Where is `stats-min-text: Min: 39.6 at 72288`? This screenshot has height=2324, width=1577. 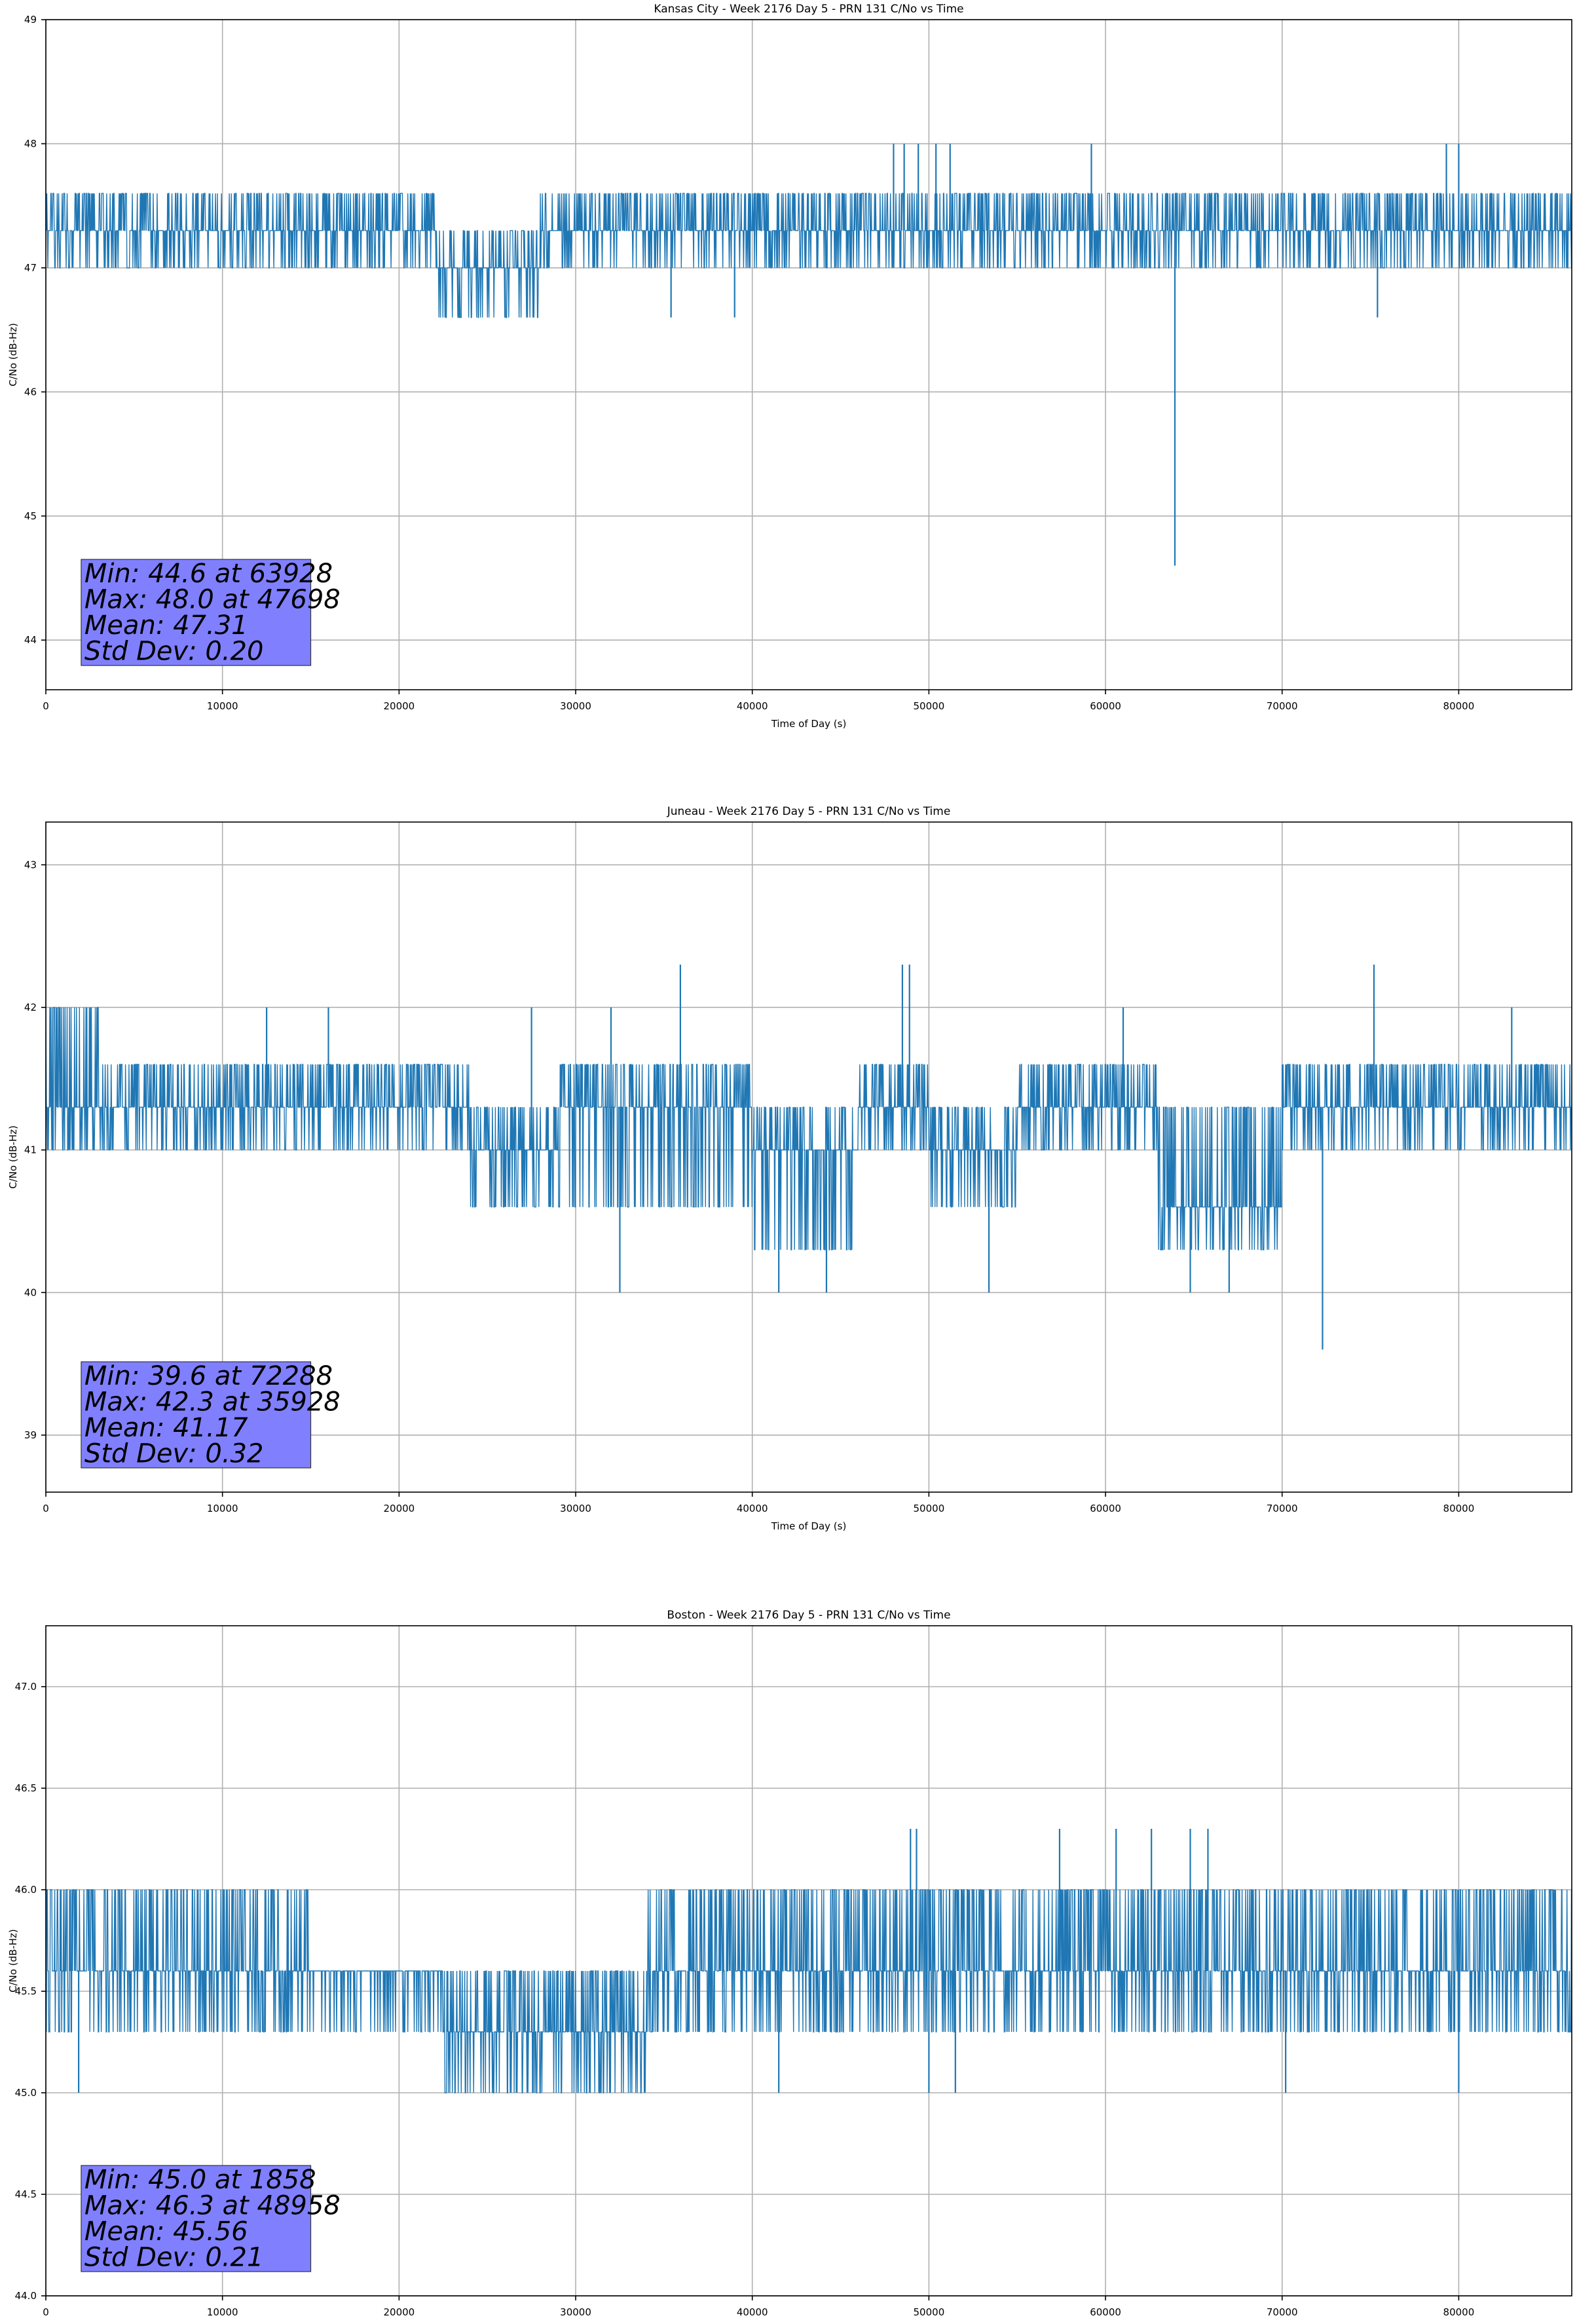
stats-min-text: Min: 39.6 at 72288 is located at coordinates (208, 1376).